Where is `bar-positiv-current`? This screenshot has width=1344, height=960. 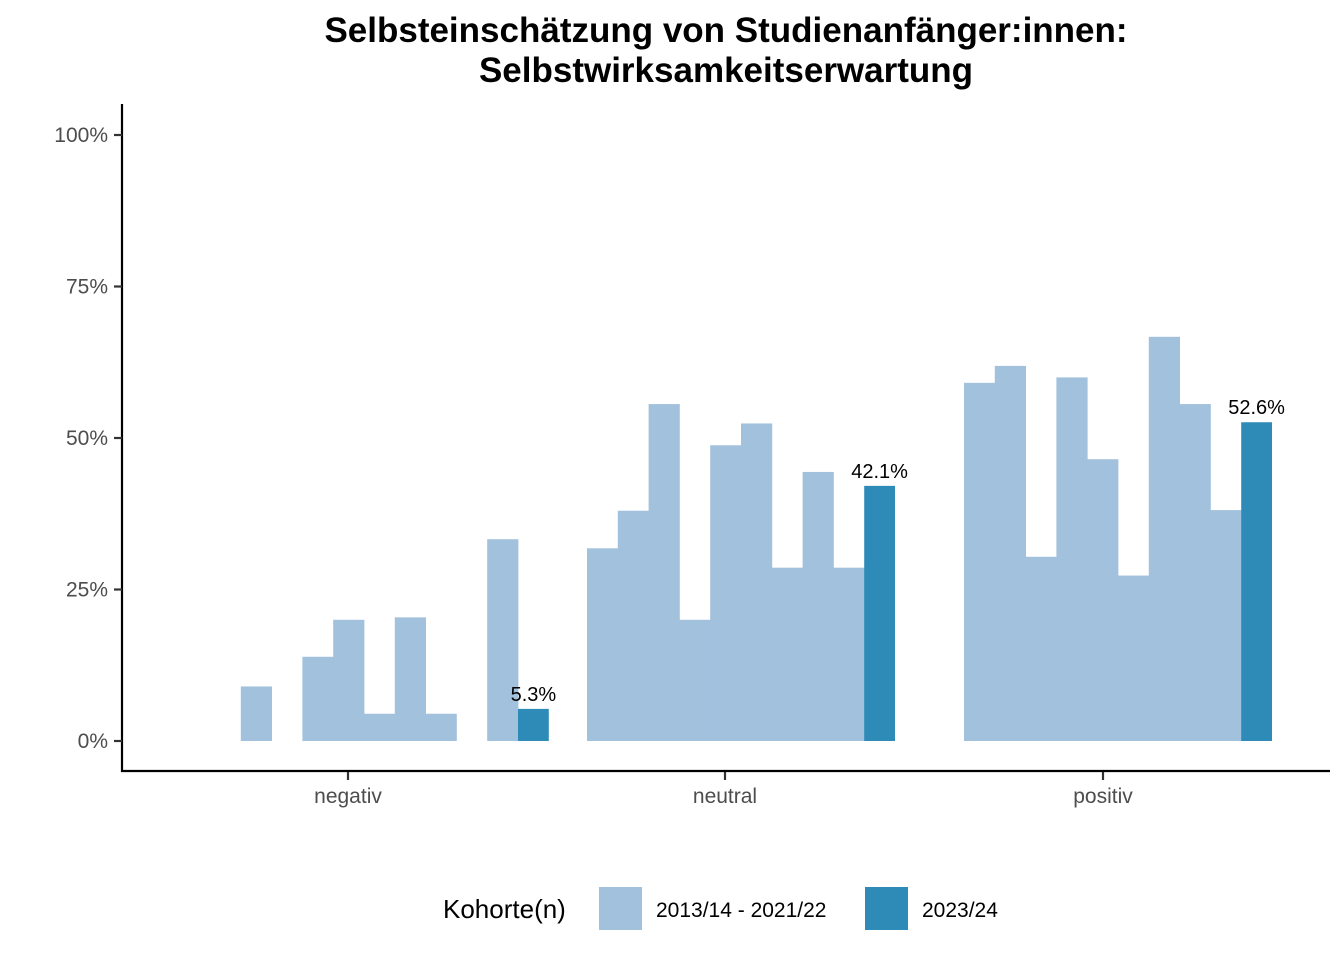
bar-positiv-current is located at coordinates (1256, 581).